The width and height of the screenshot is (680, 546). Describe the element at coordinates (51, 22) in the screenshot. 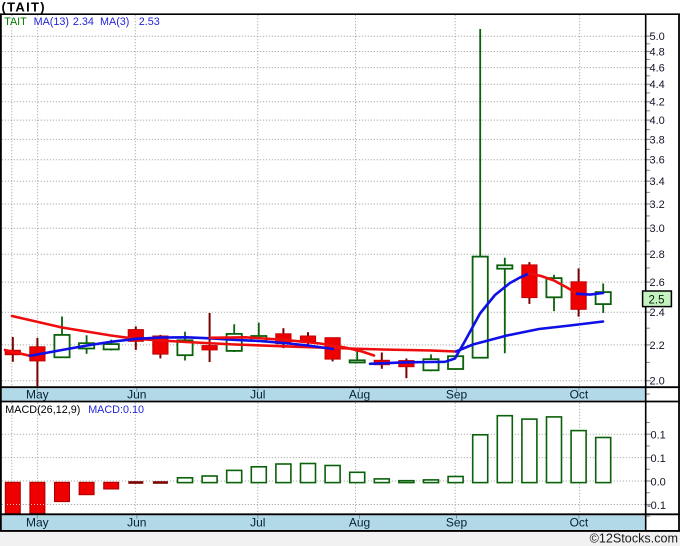

I see `svg-text: MA(13)` at that location.